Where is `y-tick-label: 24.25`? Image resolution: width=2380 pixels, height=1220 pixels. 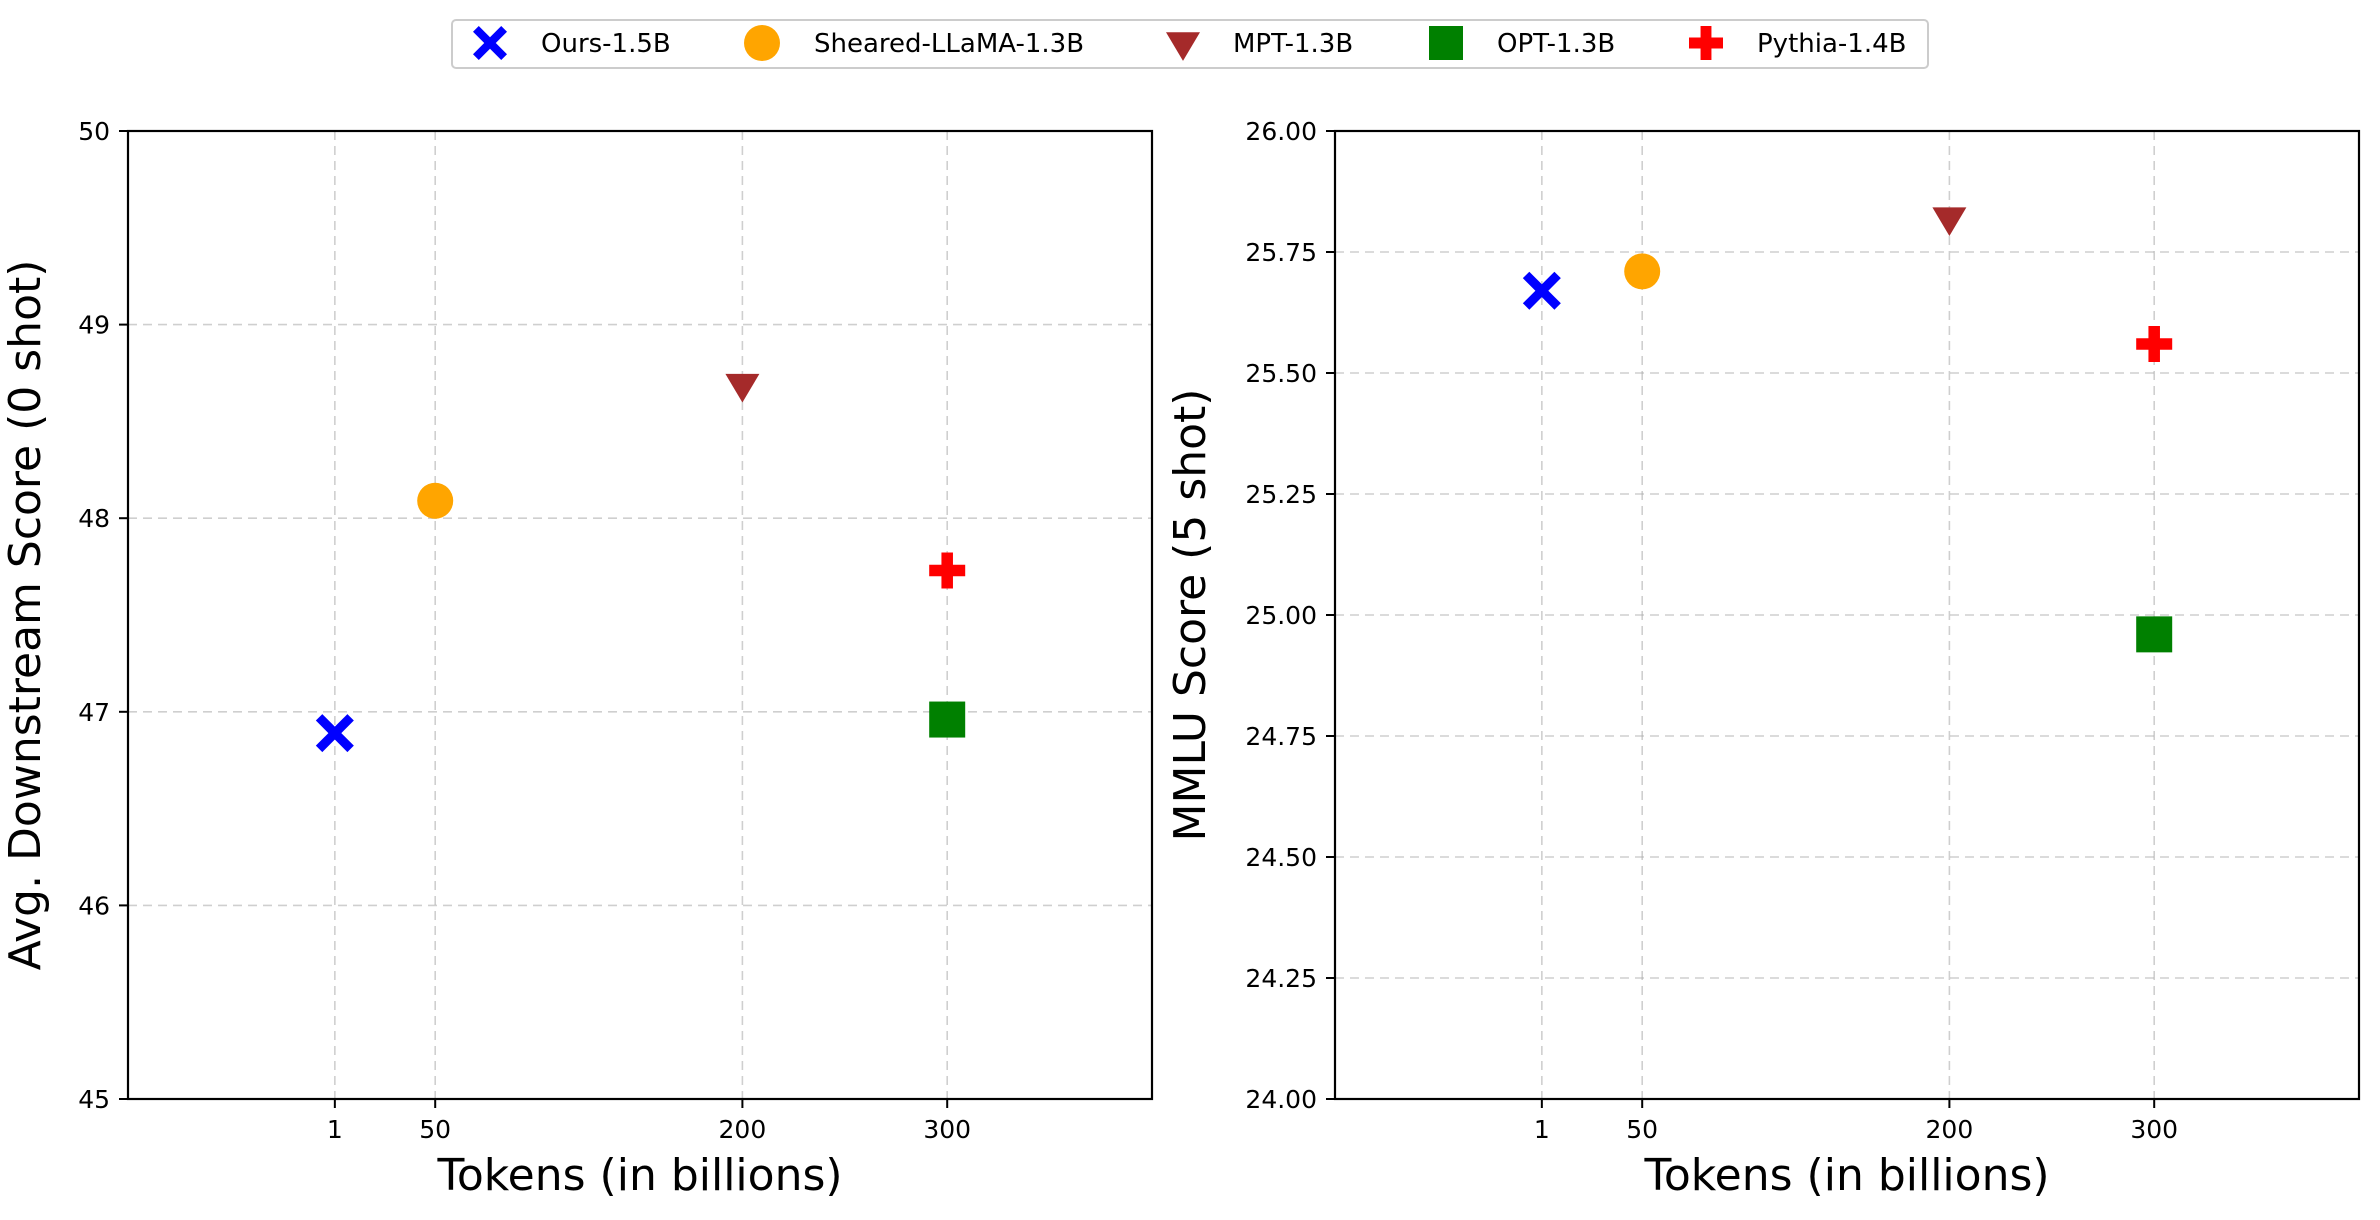 y-tick-label: 24.25 is located at coordinates (1281, 978).